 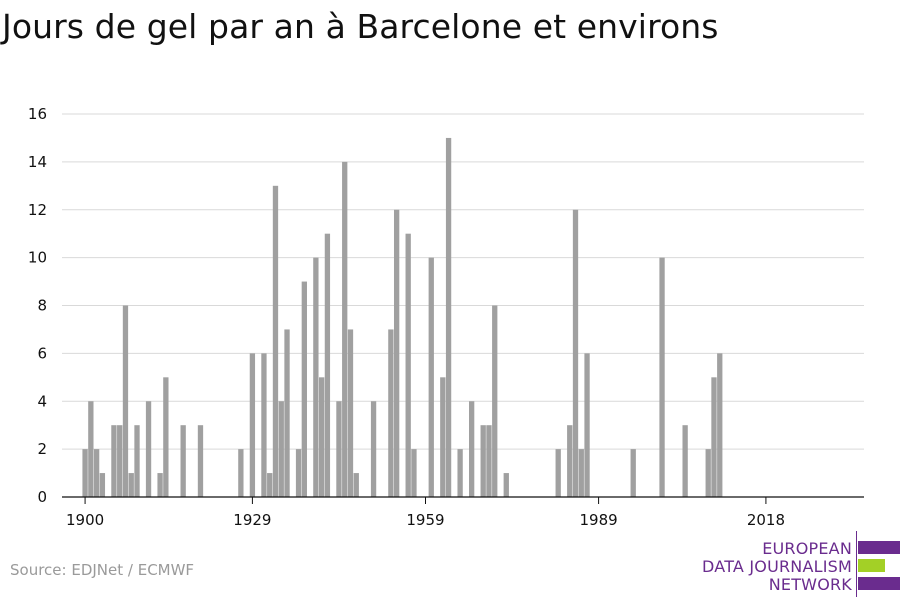 I want to click on logo-bar-green, so click(x=871, y=565).